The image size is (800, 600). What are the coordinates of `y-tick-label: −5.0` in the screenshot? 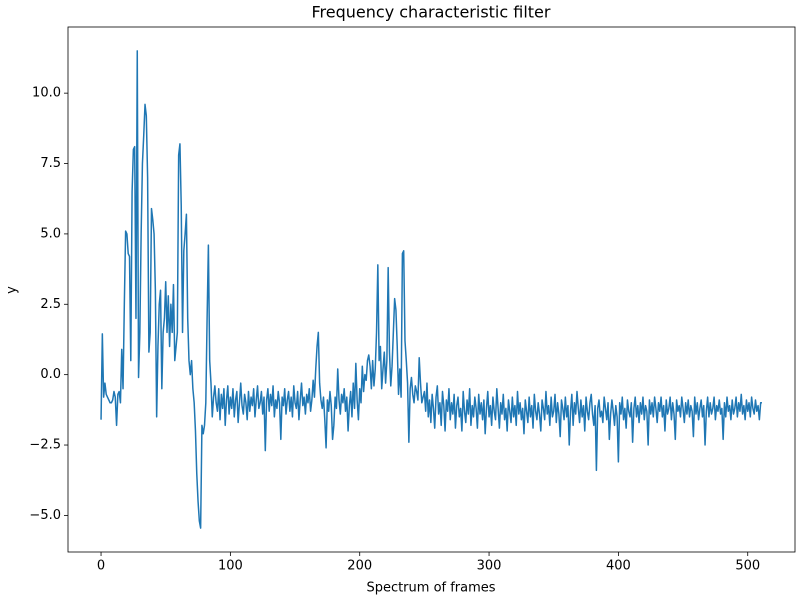 It's located at (45, 515).